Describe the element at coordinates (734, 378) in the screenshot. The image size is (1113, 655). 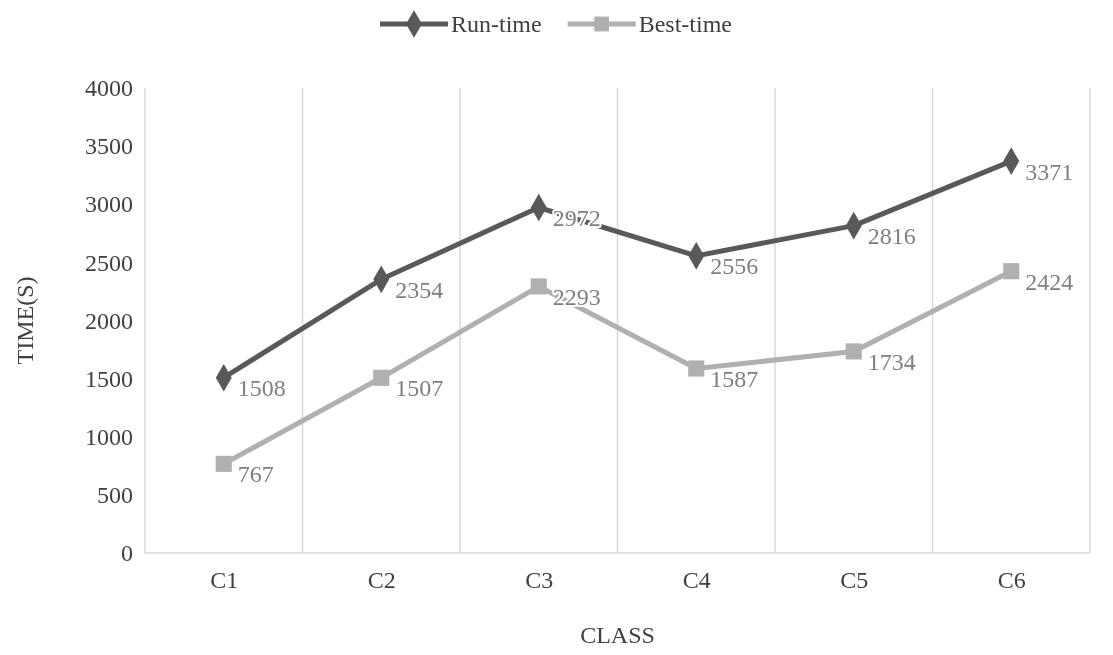
I see `data-label: 1587` at that location.